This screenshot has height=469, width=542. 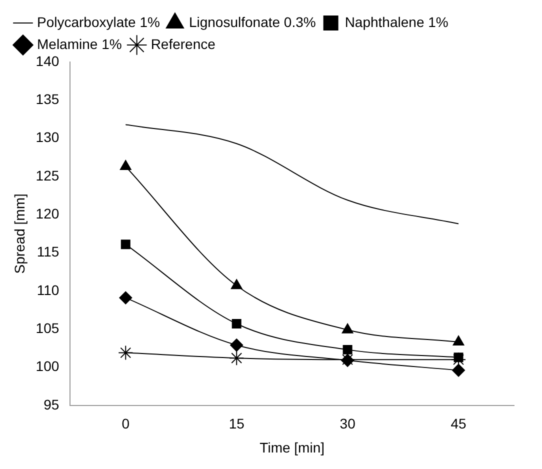 What do you see at coordinates (48, 328) in the screenshot?
I see `y-tick-label: 105` at bounding box center [48, 328].